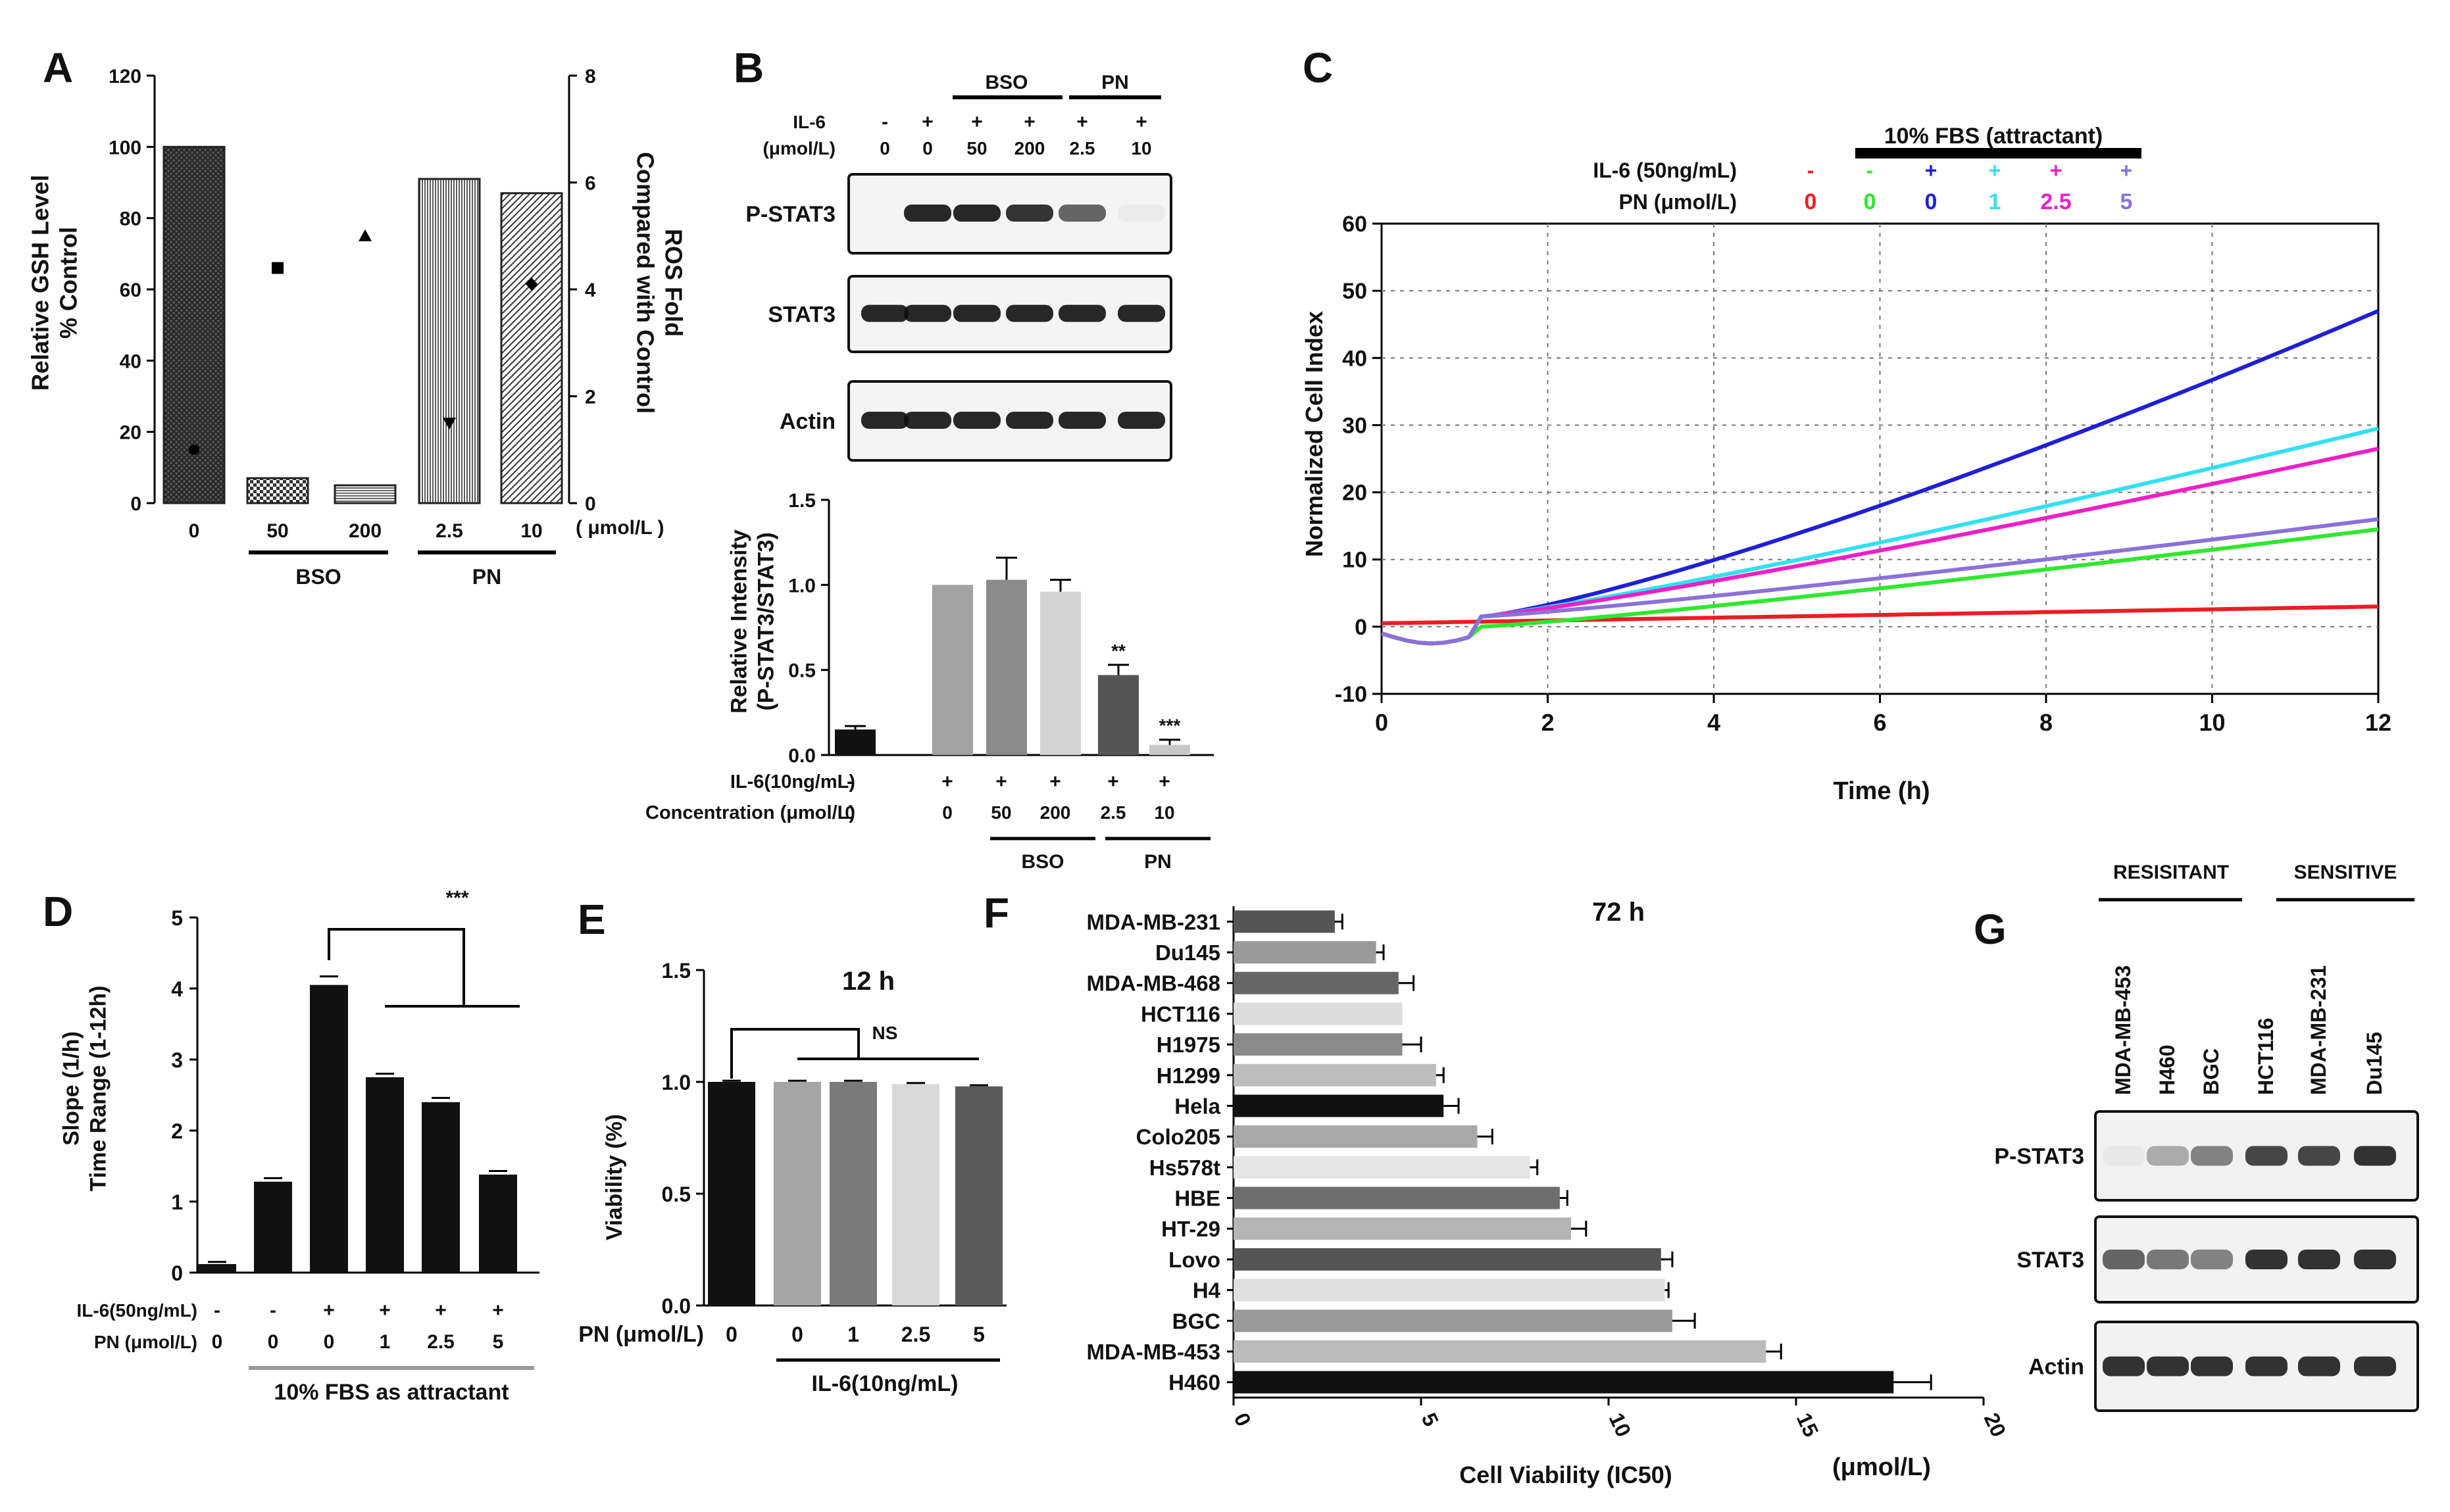 The image size is (2450, 1512). What do you see at coordinates (1547, 722) in the screenshot?
I see `c-xtick-label: 2` at bounding box center [1547, 722].